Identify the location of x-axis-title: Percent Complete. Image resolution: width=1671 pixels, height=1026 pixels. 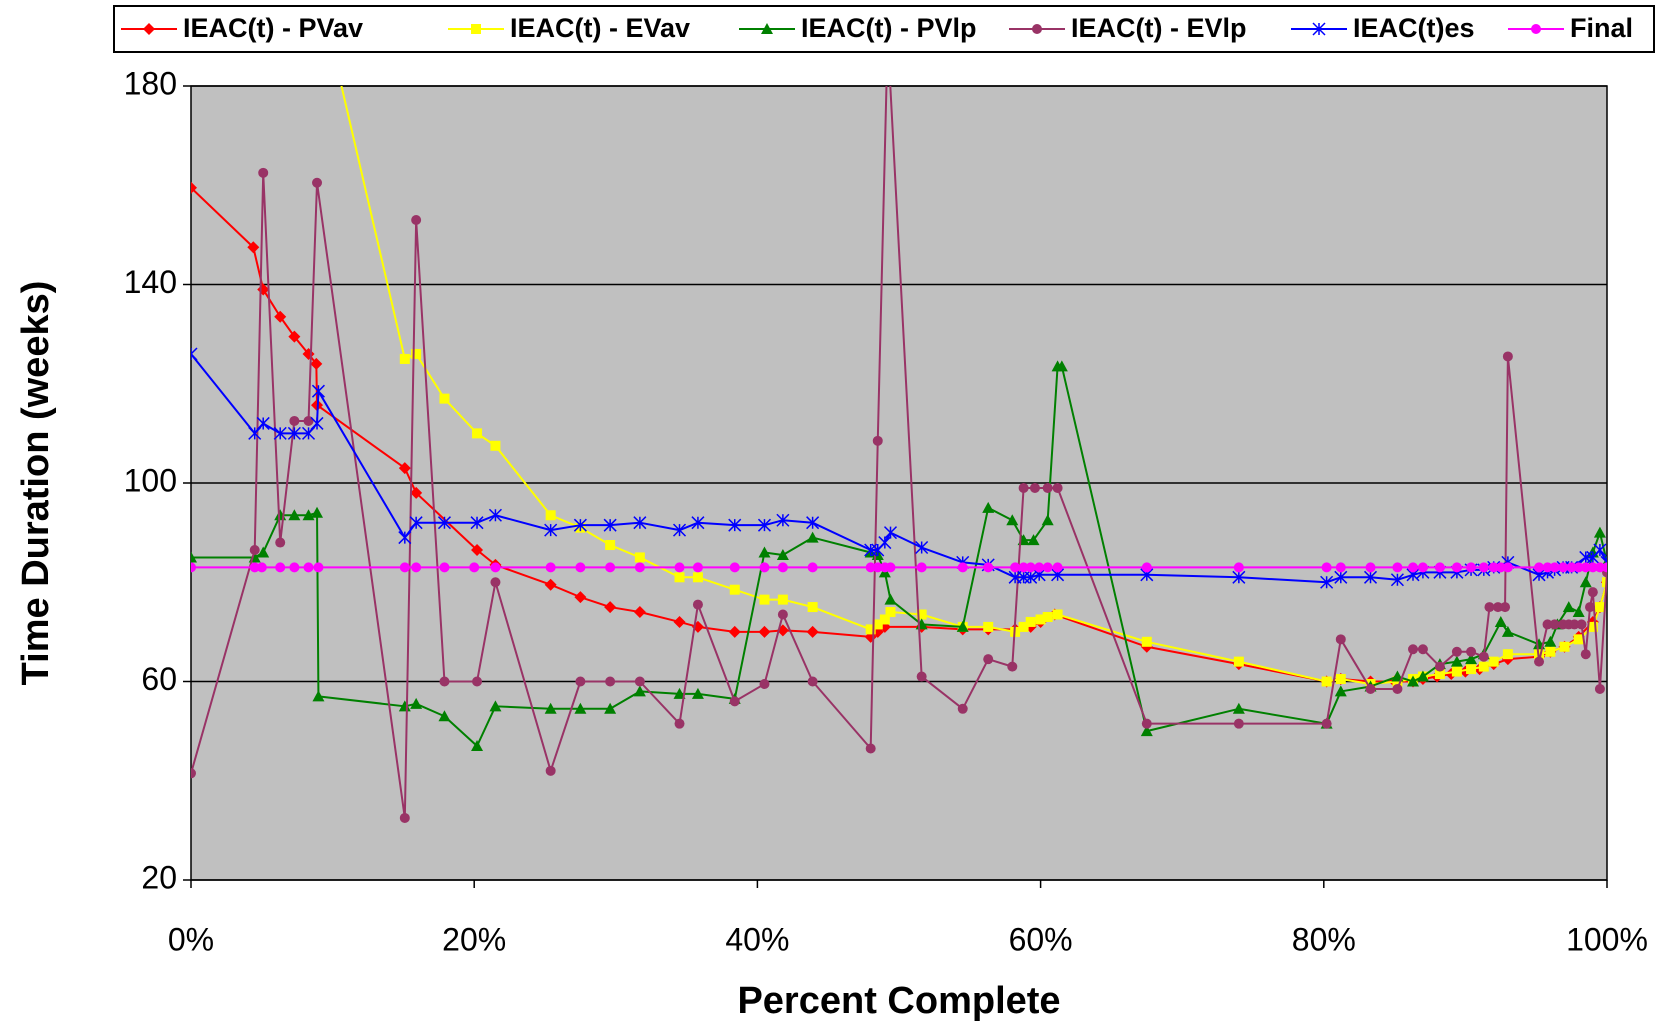
(898, 1001).